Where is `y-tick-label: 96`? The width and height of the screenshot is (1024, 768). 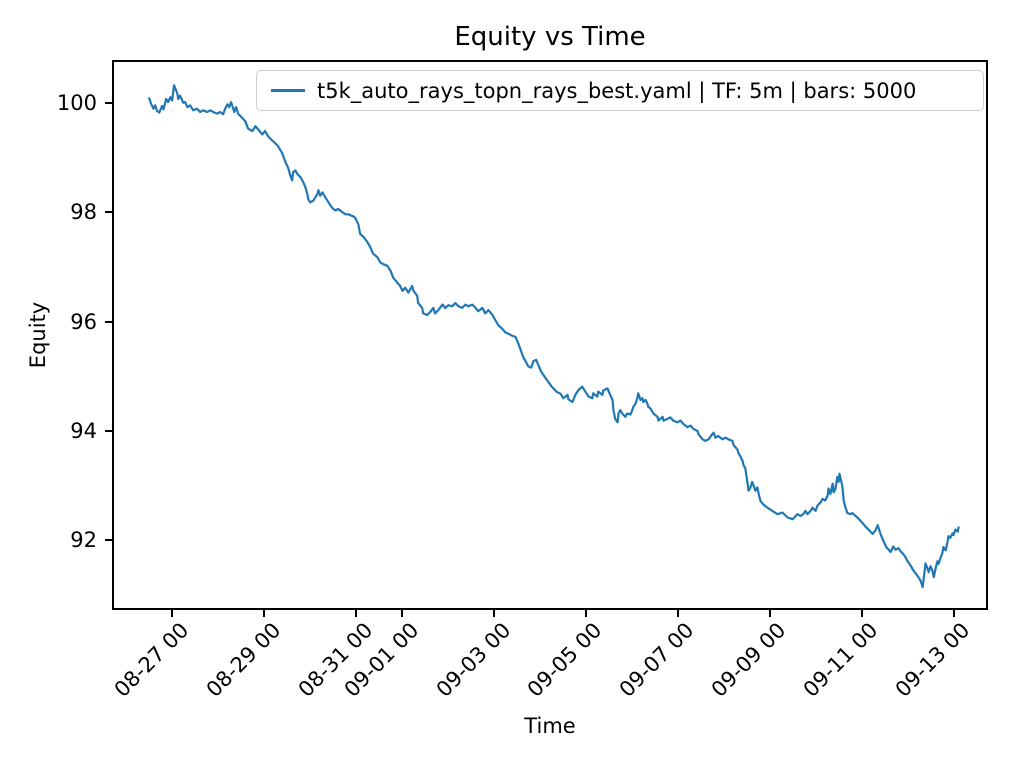
y-tick-label: 96 is located at coordinates (83, 321).